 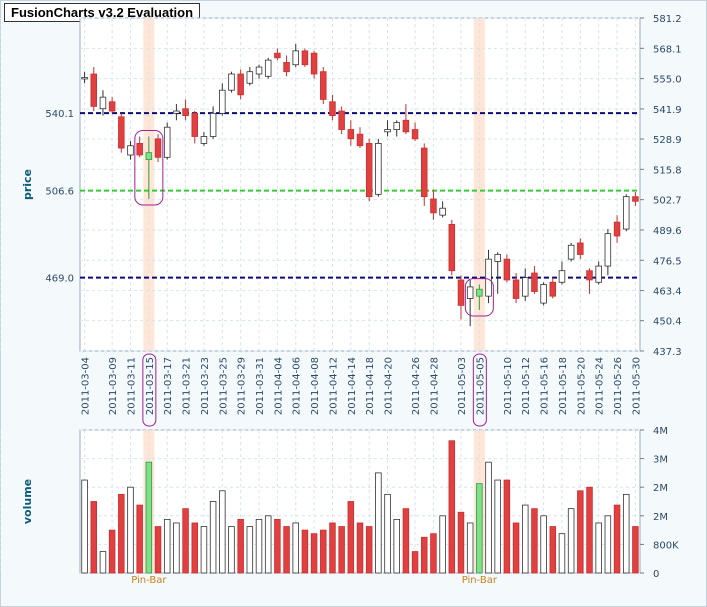 What do you see at coordinates (297, 386) in the screenshot?
I see `date-tick-label: 2011-04-06` at bounding box center [297, 386].